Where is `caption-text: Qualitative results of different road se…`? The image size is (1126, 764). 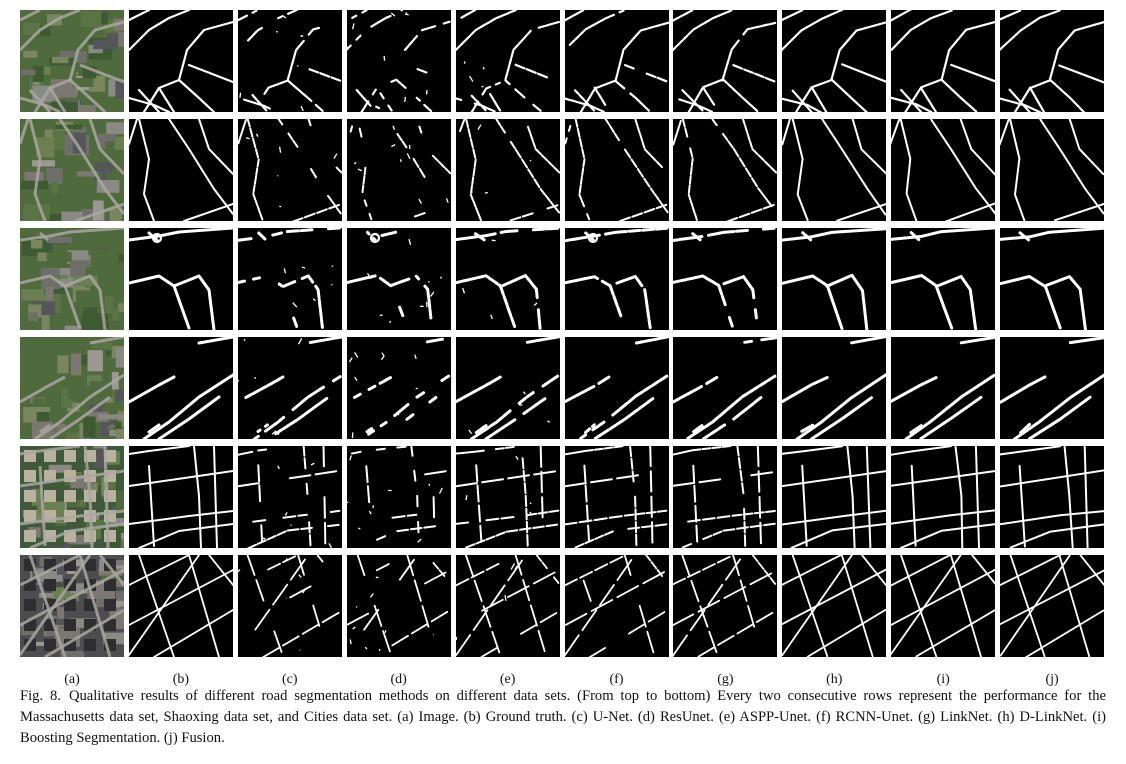
caption-text: Qualitative results of different road se… is located at coordinates (563, 717).